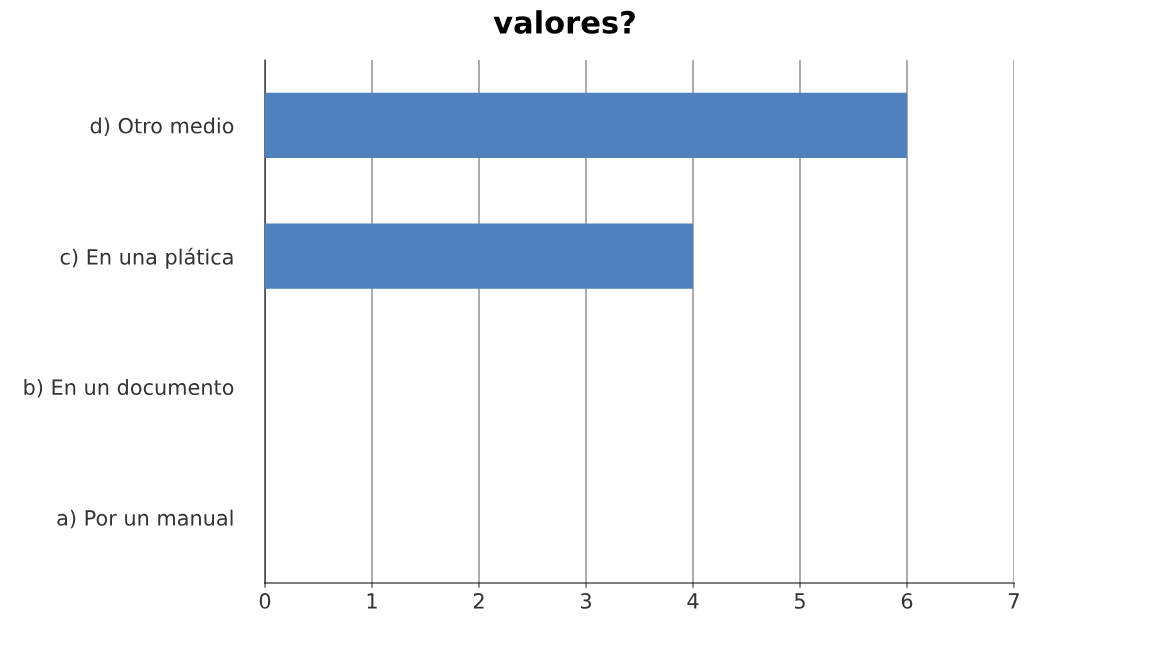  What do you see at coordinates (265, 601) in the screenshot?
I see `x-tick-label: 0` at bounding box center [265, 601].